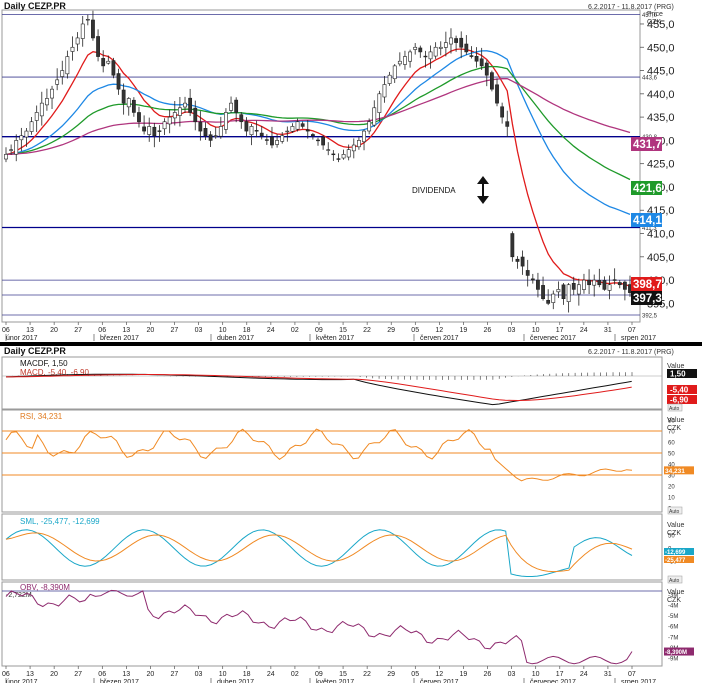 Image resolution: width=702 pixels, height=683 pixels. Describe the element at coordinates (319, 330) in the screenshot. I see `x-tick-label: 09` at that location.